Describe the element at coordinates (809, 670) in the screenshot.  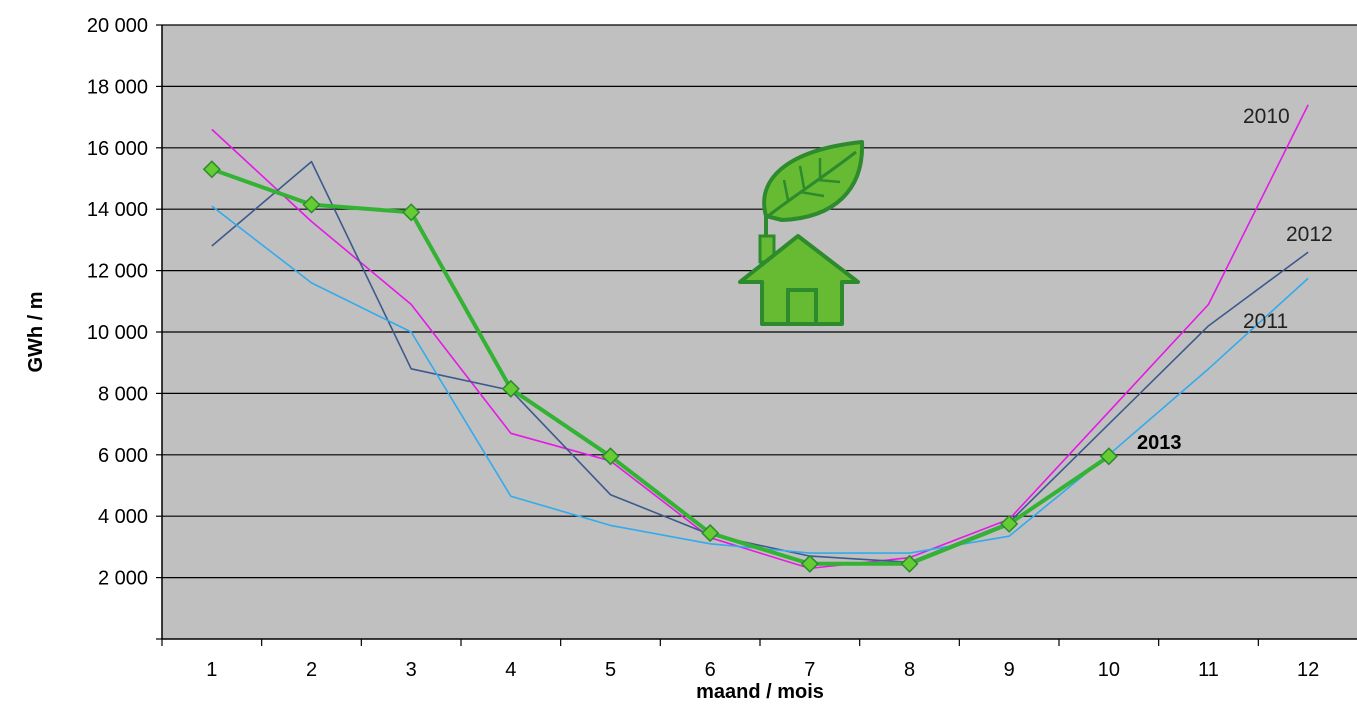
I see `x-tick-label: 7` at that location.